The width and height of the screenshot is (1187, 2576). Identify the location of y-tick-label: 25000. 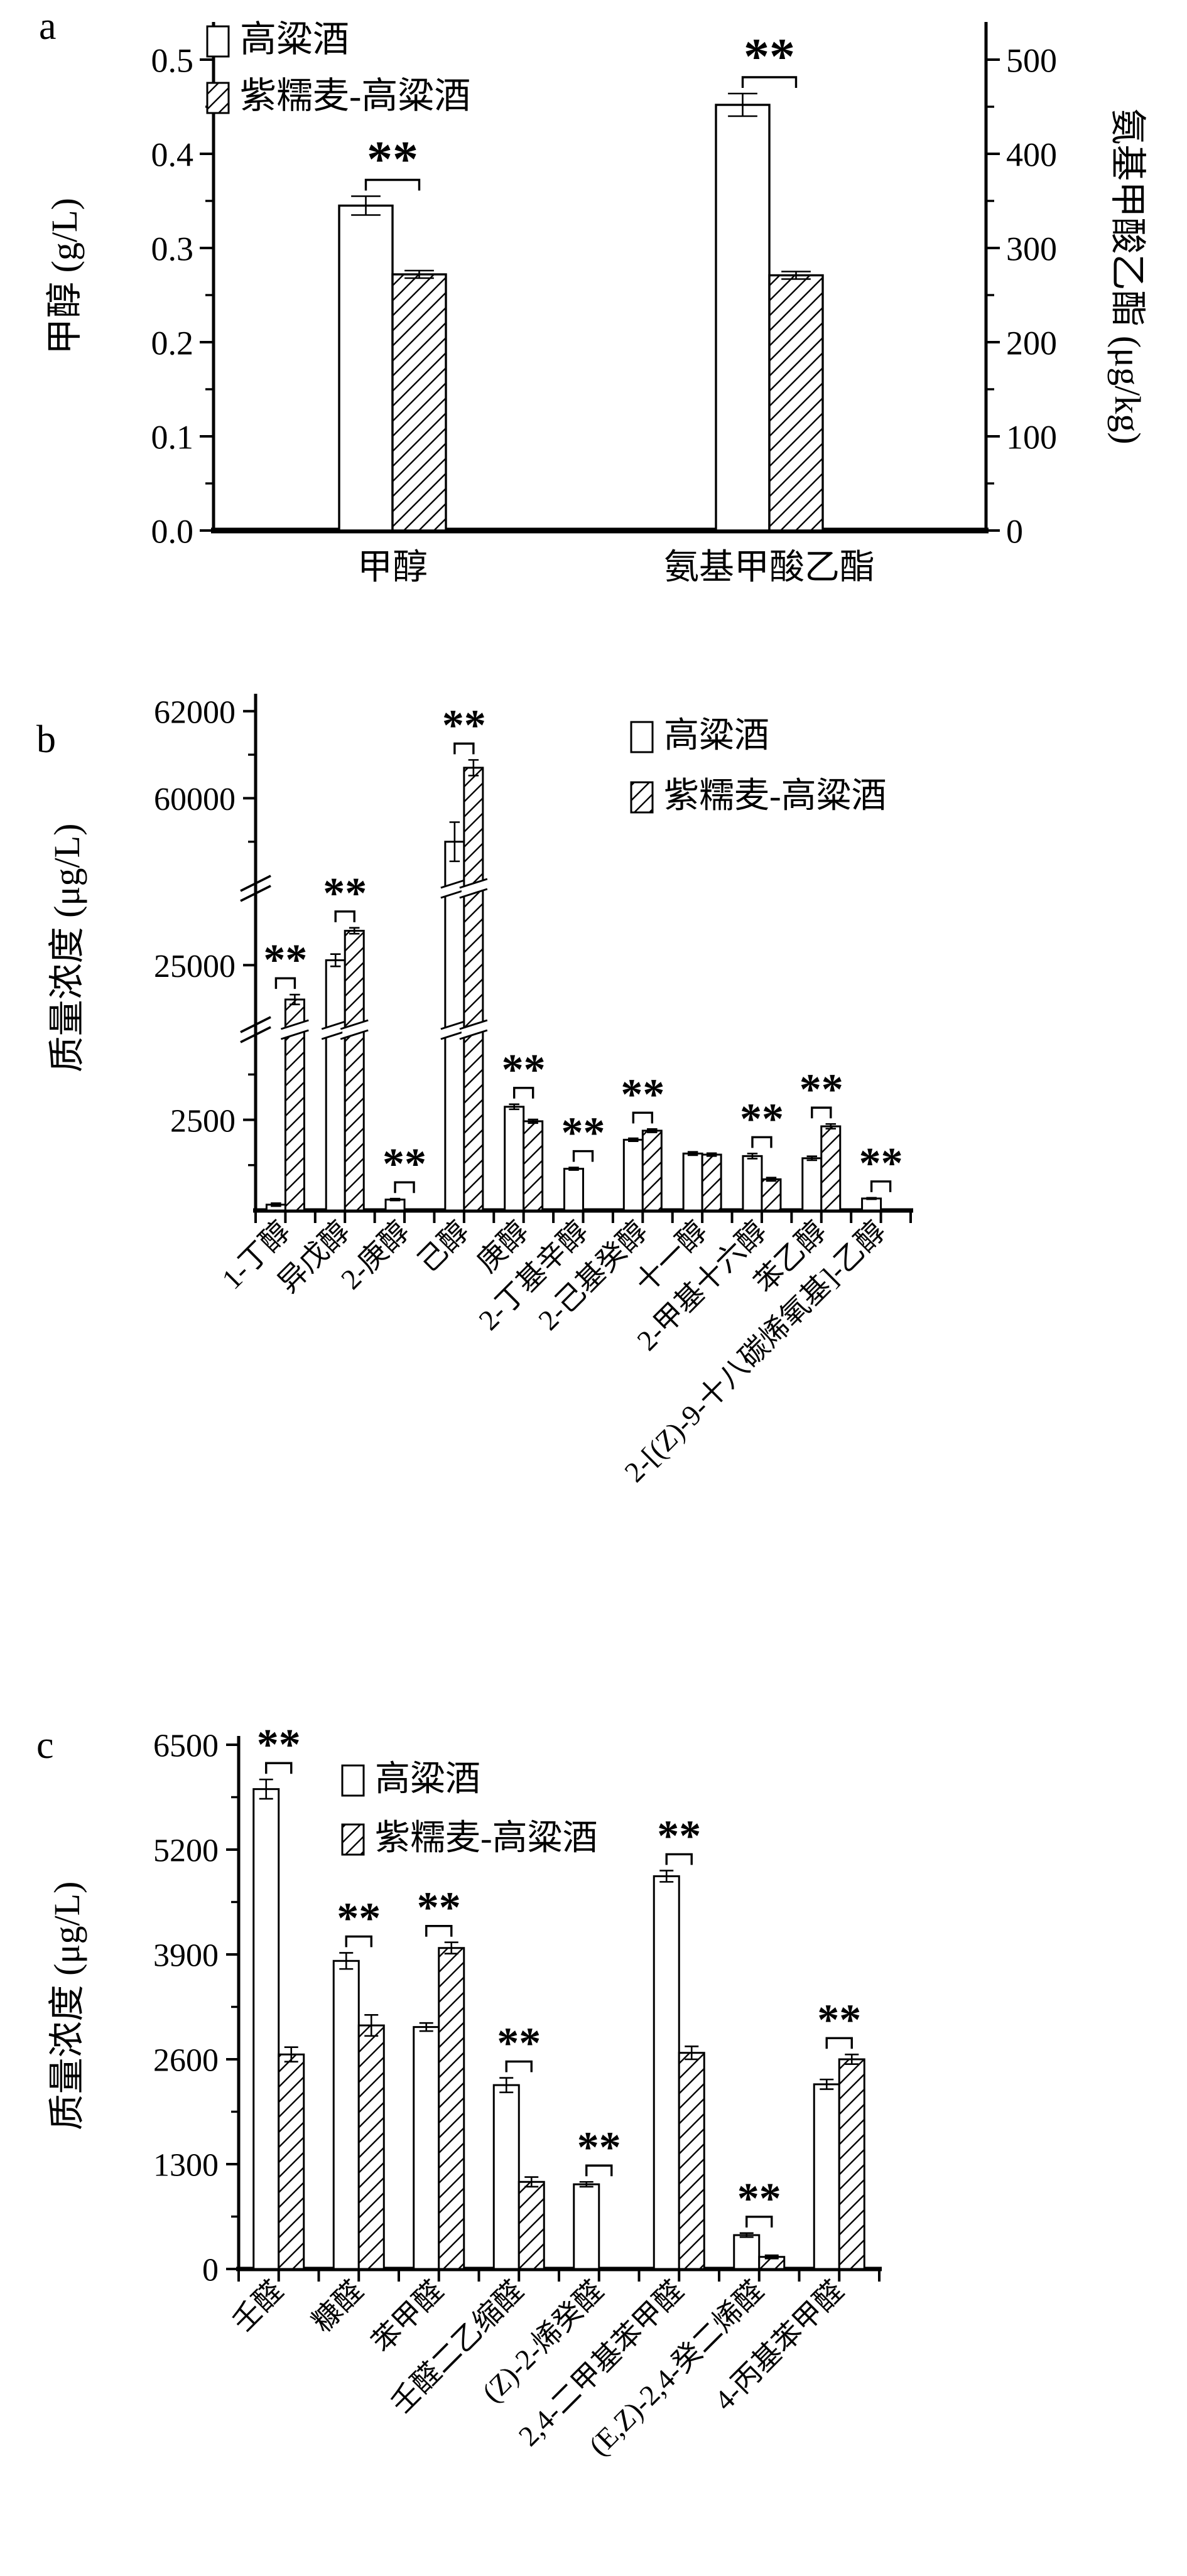
(195, 967).